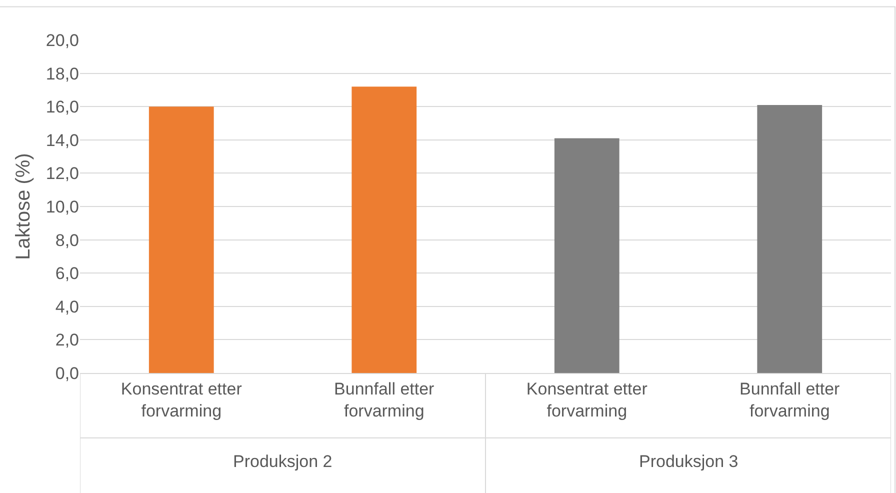 This screenshot has width=896, height=493. I want to click on y-tick-label: 12,0, so click(62, 174).